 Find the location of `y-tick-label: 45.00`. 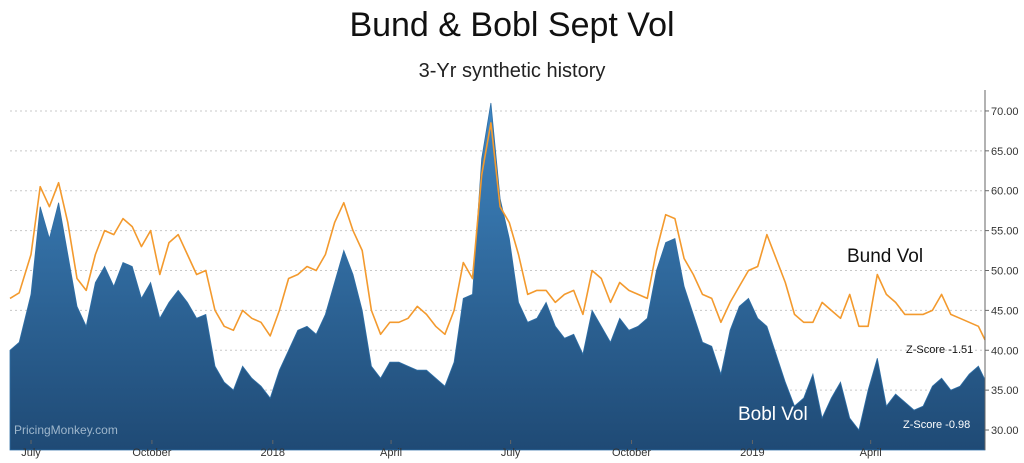

y-tick-label: 45.00 is located at coordinates (1005, 311).